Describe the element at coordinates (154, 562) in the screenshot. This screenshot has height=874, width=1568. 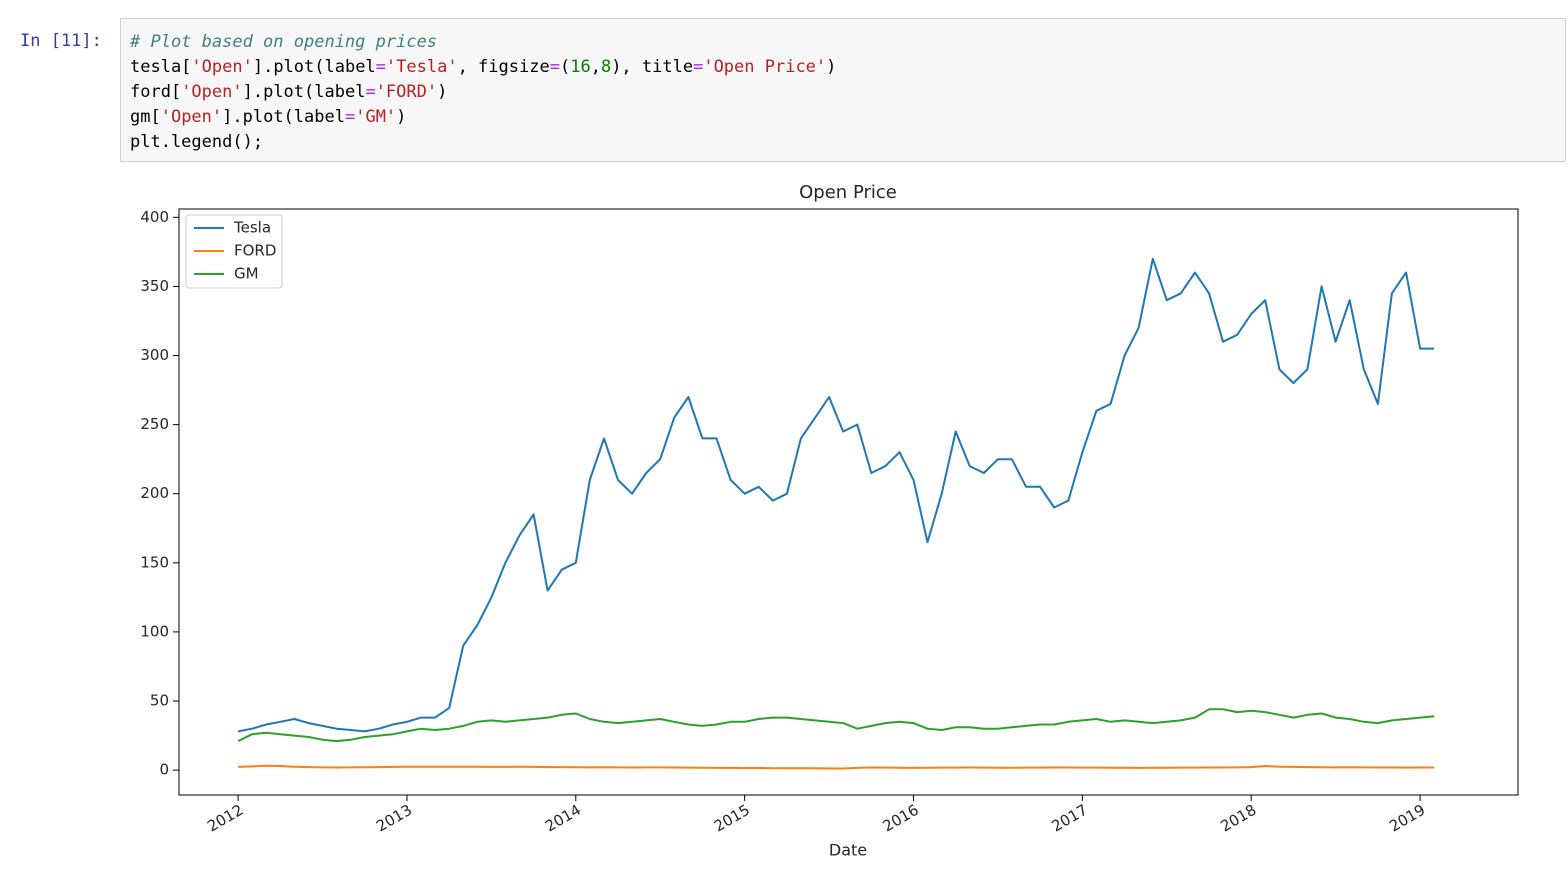
I see `y-tick-label: 150` at that location.